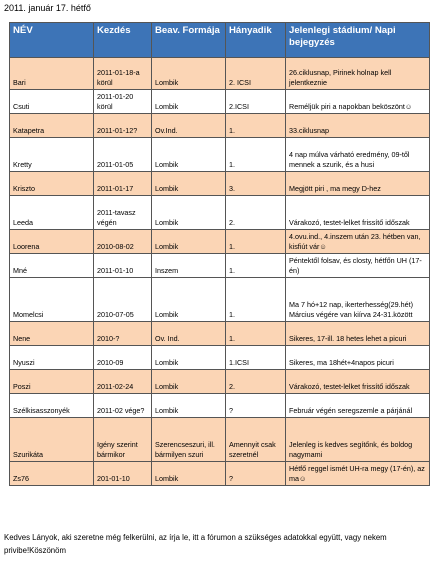 The image size is (438, 570). Describe the element at coordinates (255, 40) in the screenshot. I see `header-count: Hányadik` at that location.